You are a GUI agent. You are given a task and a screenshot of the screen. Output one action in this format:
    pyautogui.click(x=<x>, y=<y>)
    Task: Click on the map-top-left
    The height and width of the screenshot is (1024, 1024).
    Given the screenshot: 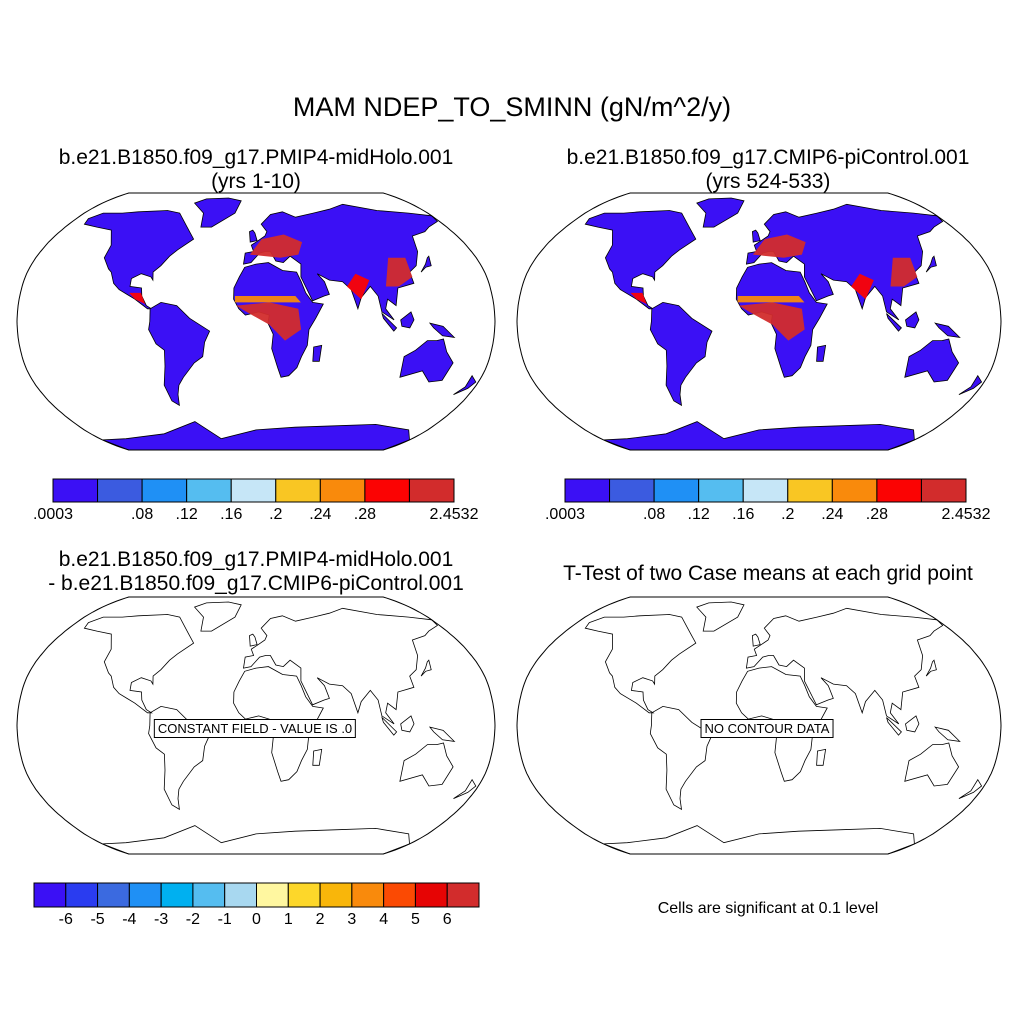 What is the action you would take?
    pyautogui.click(x=256, y=321)
    